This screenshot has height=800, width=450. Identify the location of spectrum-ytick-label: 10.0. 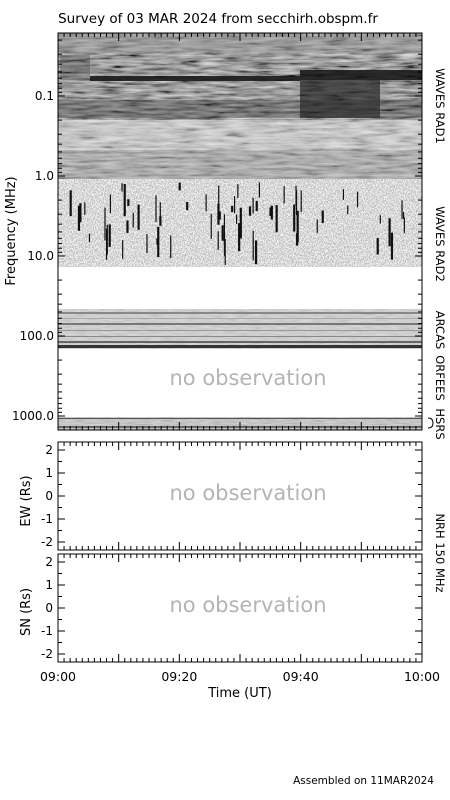
(40, 256).